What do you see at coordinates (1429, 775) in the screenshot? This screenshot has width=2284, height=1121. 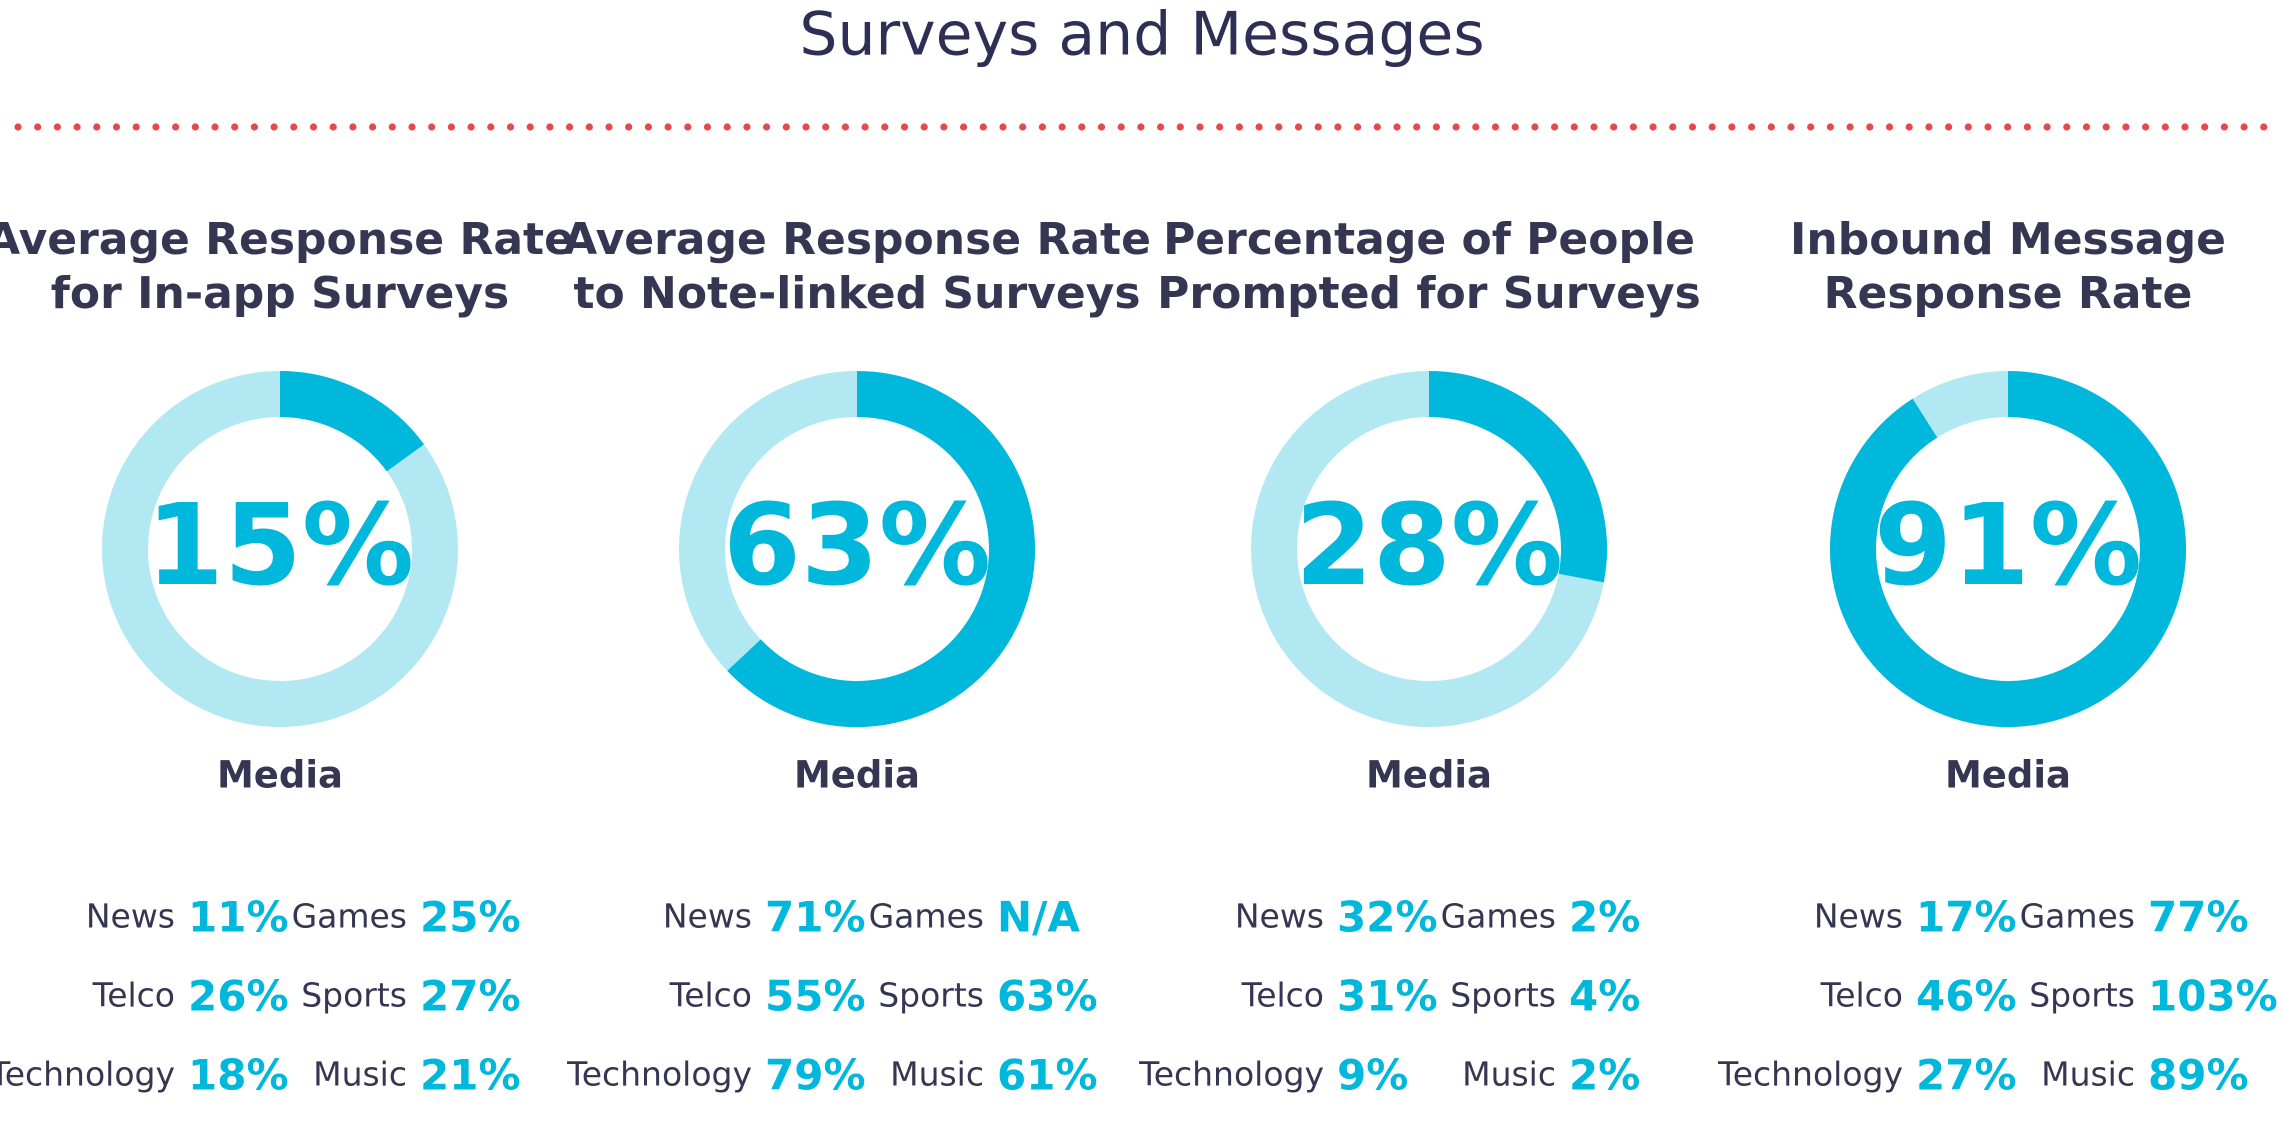 I see `segment-label: Media` at bounding box center [1429, 775].